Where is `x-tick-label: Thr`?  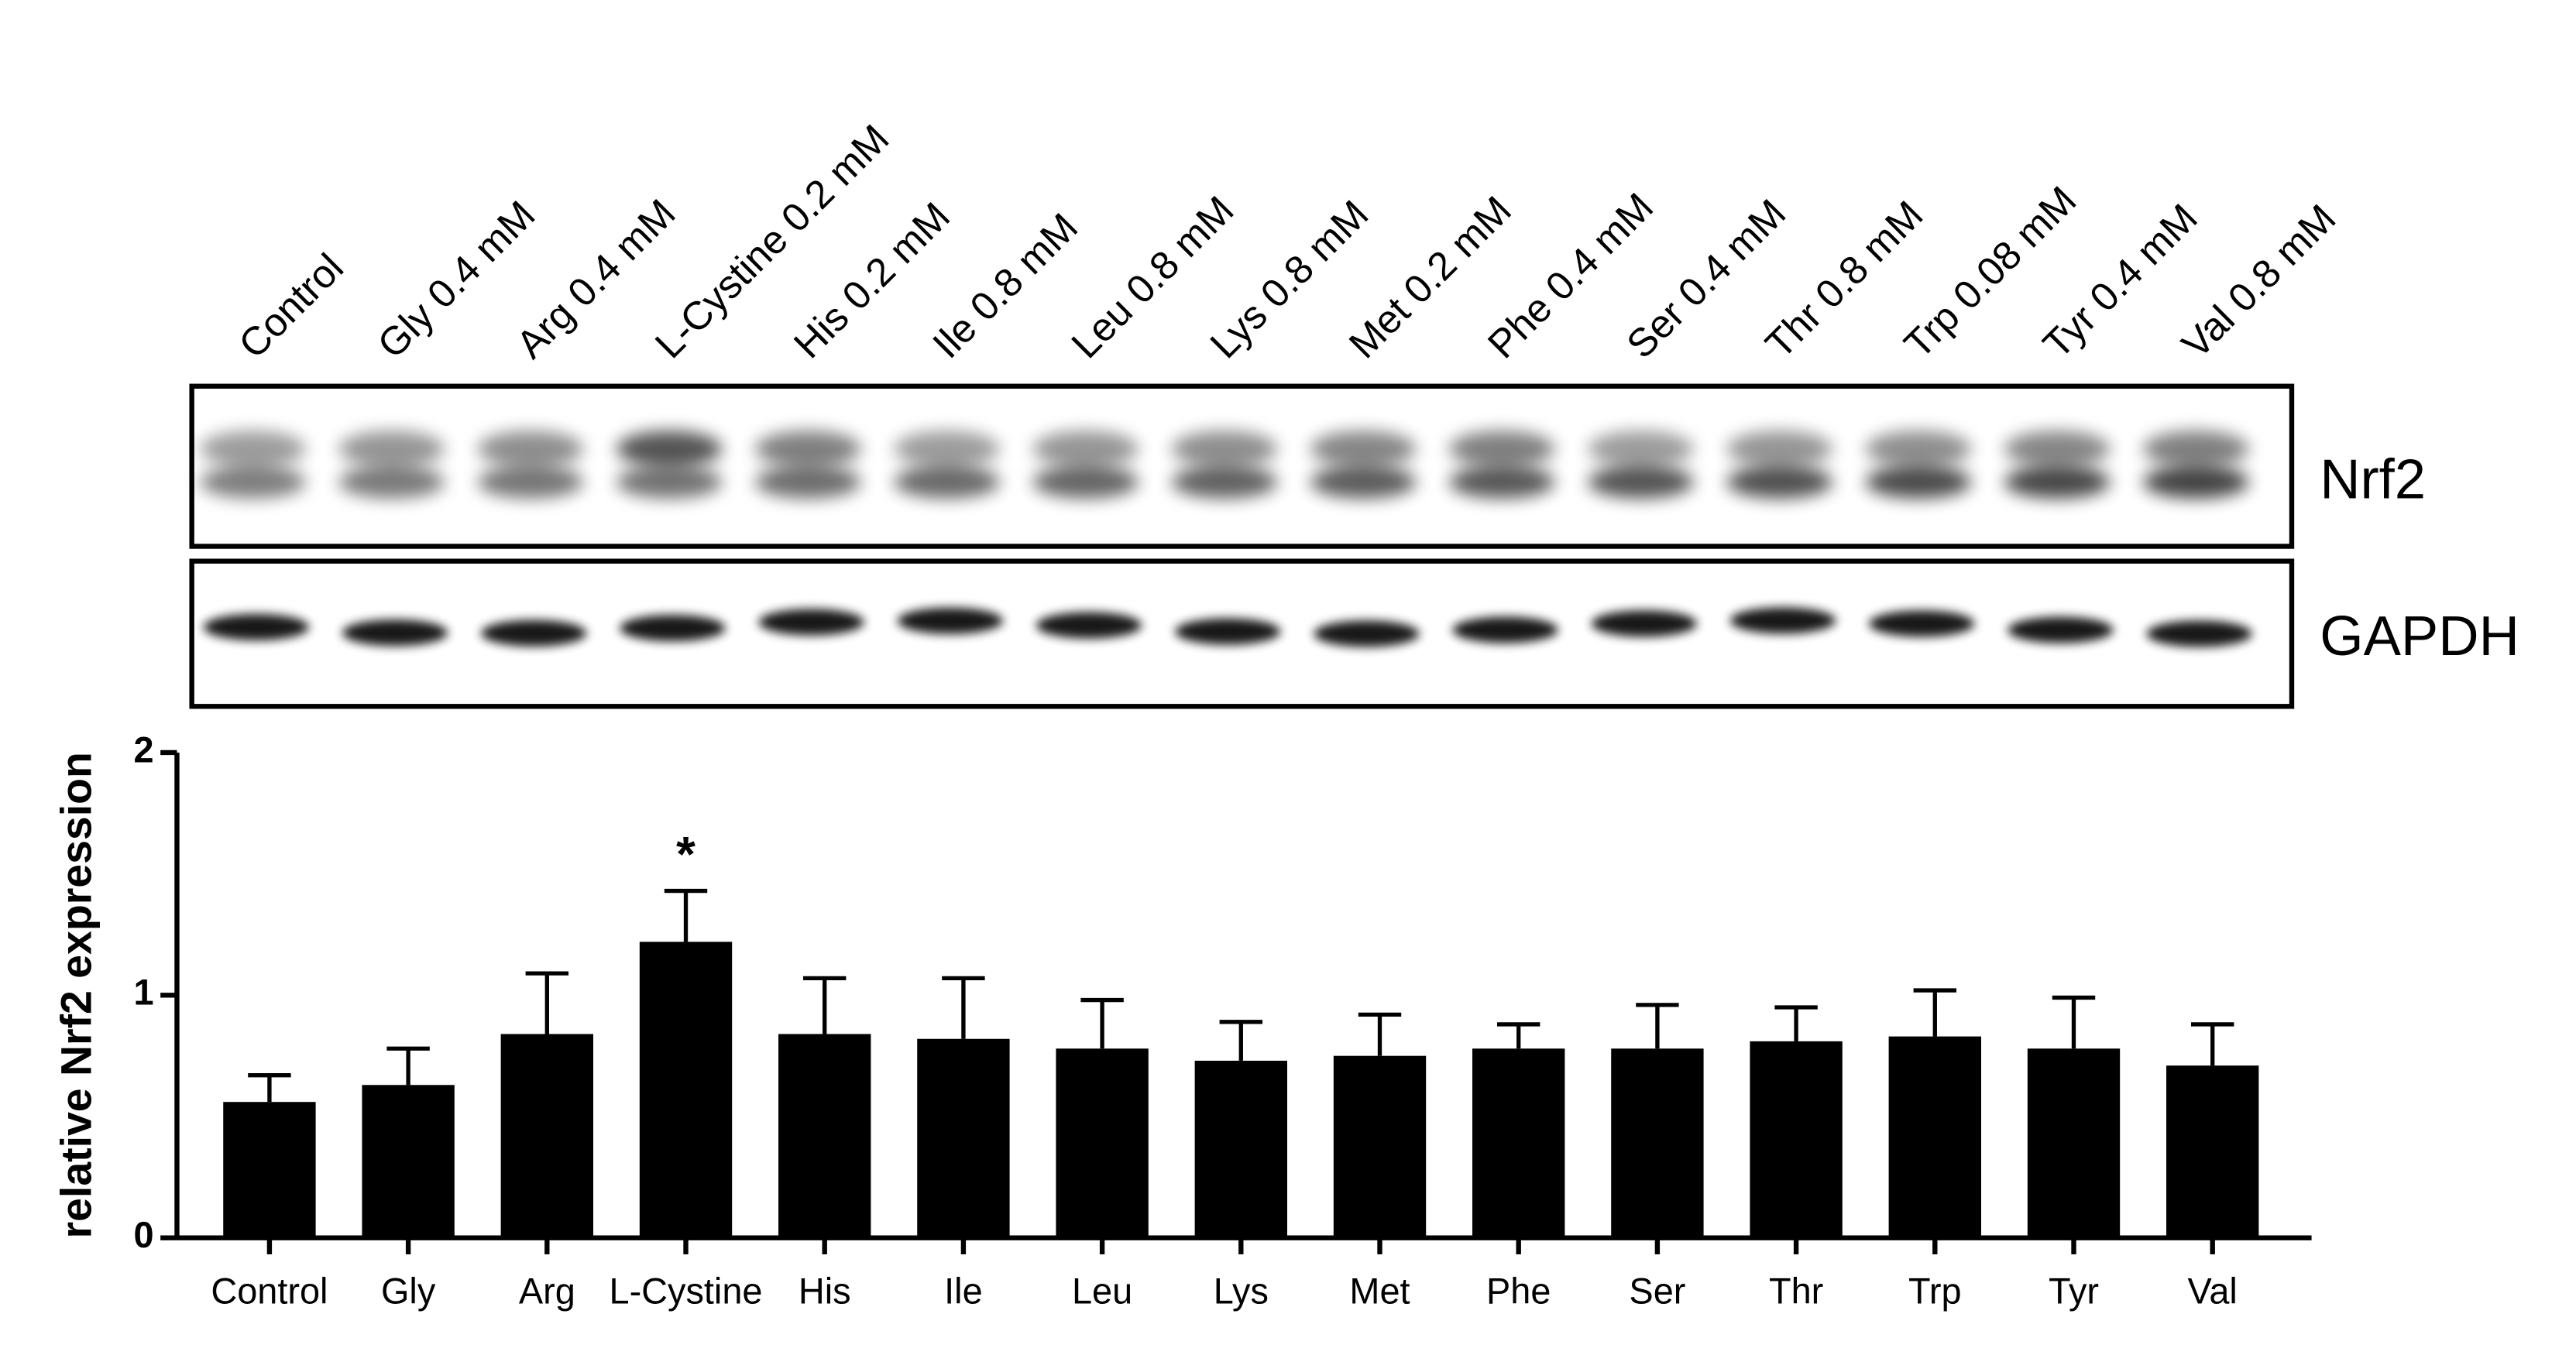
x-tick-label: Thr is located at coordinates (1796, 1291).